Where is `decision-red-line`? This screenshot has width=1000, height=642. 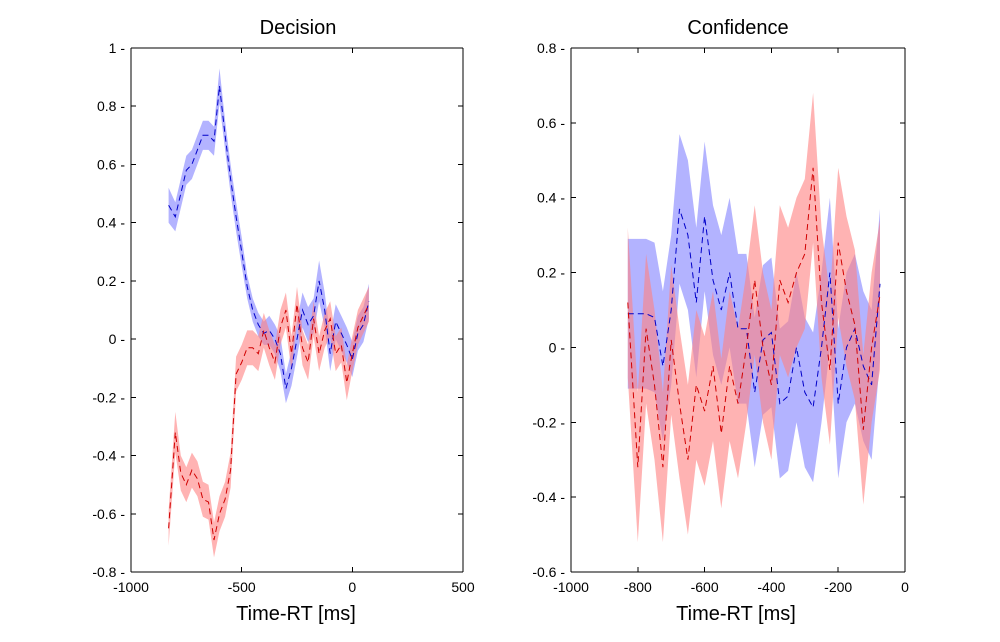
decision-red-line is located at coordinates (269, 422).